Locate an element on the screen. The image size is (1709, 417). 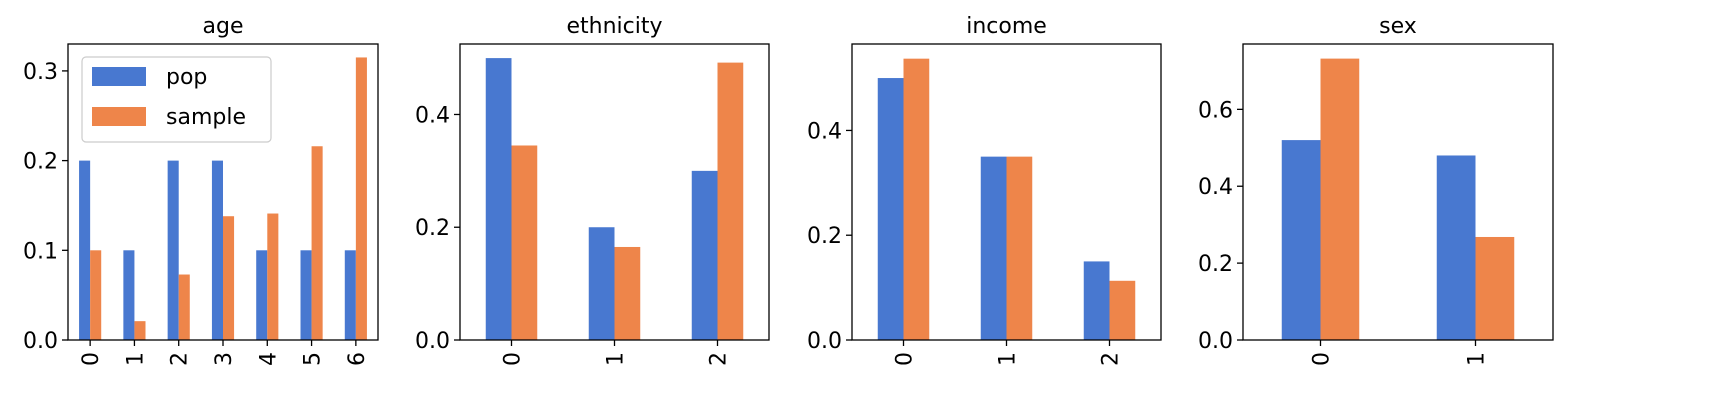
x-tick-label: 5 is located at coordinates (313, 359).